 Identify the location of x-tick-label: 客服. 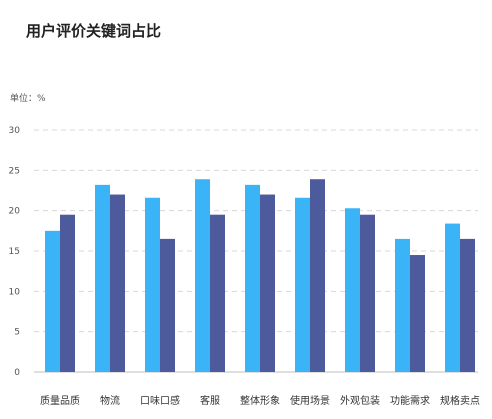
(210, 400).